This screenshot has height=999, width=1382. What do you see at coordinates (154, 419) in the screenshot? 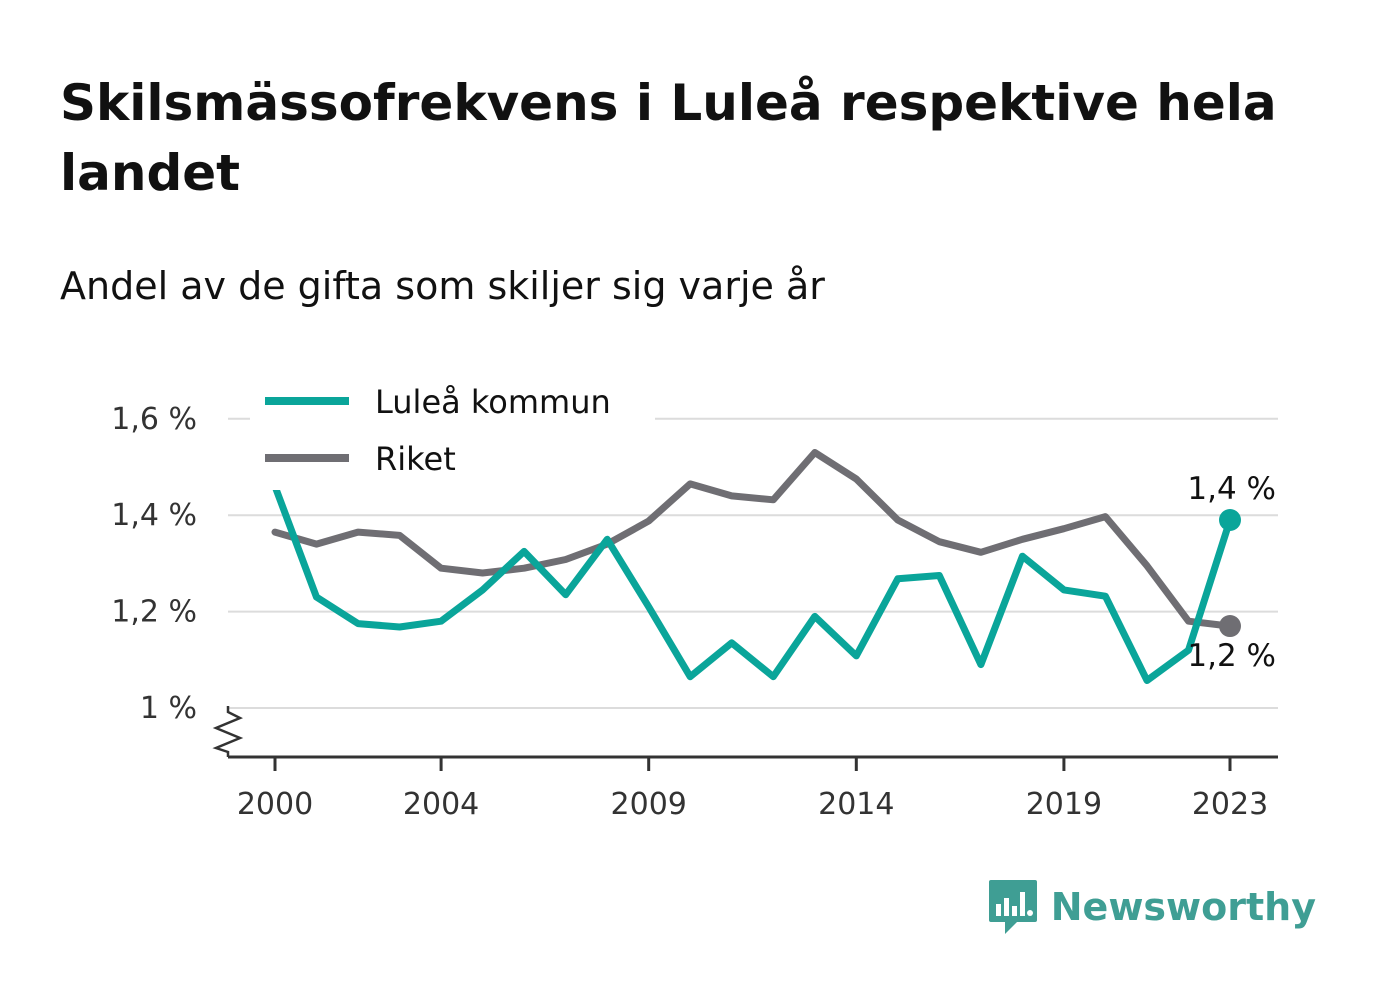
I see `y-tick-label: 1,6 %` at bounding box center [154, 419].